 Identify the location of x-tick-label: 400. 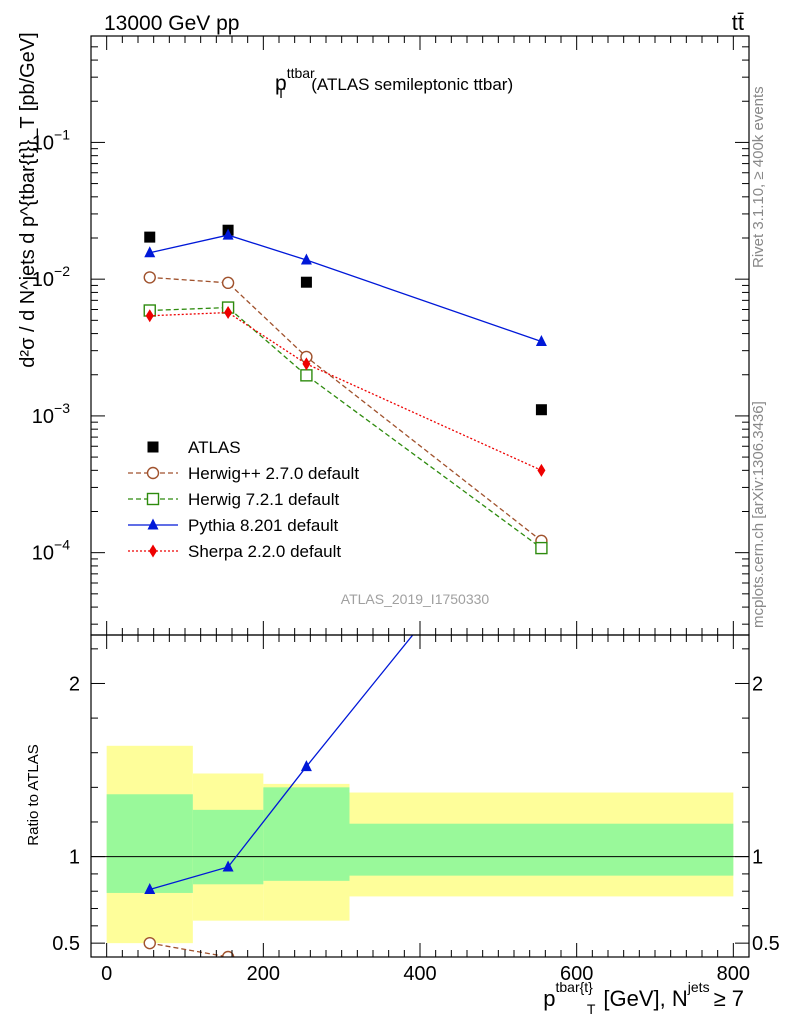
(419, 974).